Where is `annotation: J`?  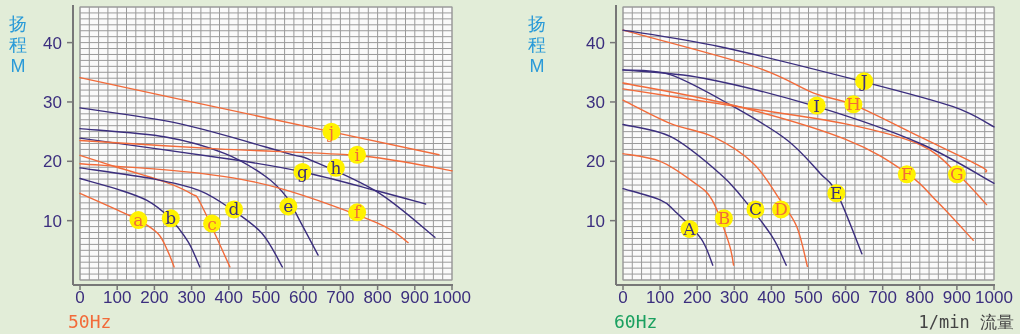
annotation: J is located at coordinates (863, 81).